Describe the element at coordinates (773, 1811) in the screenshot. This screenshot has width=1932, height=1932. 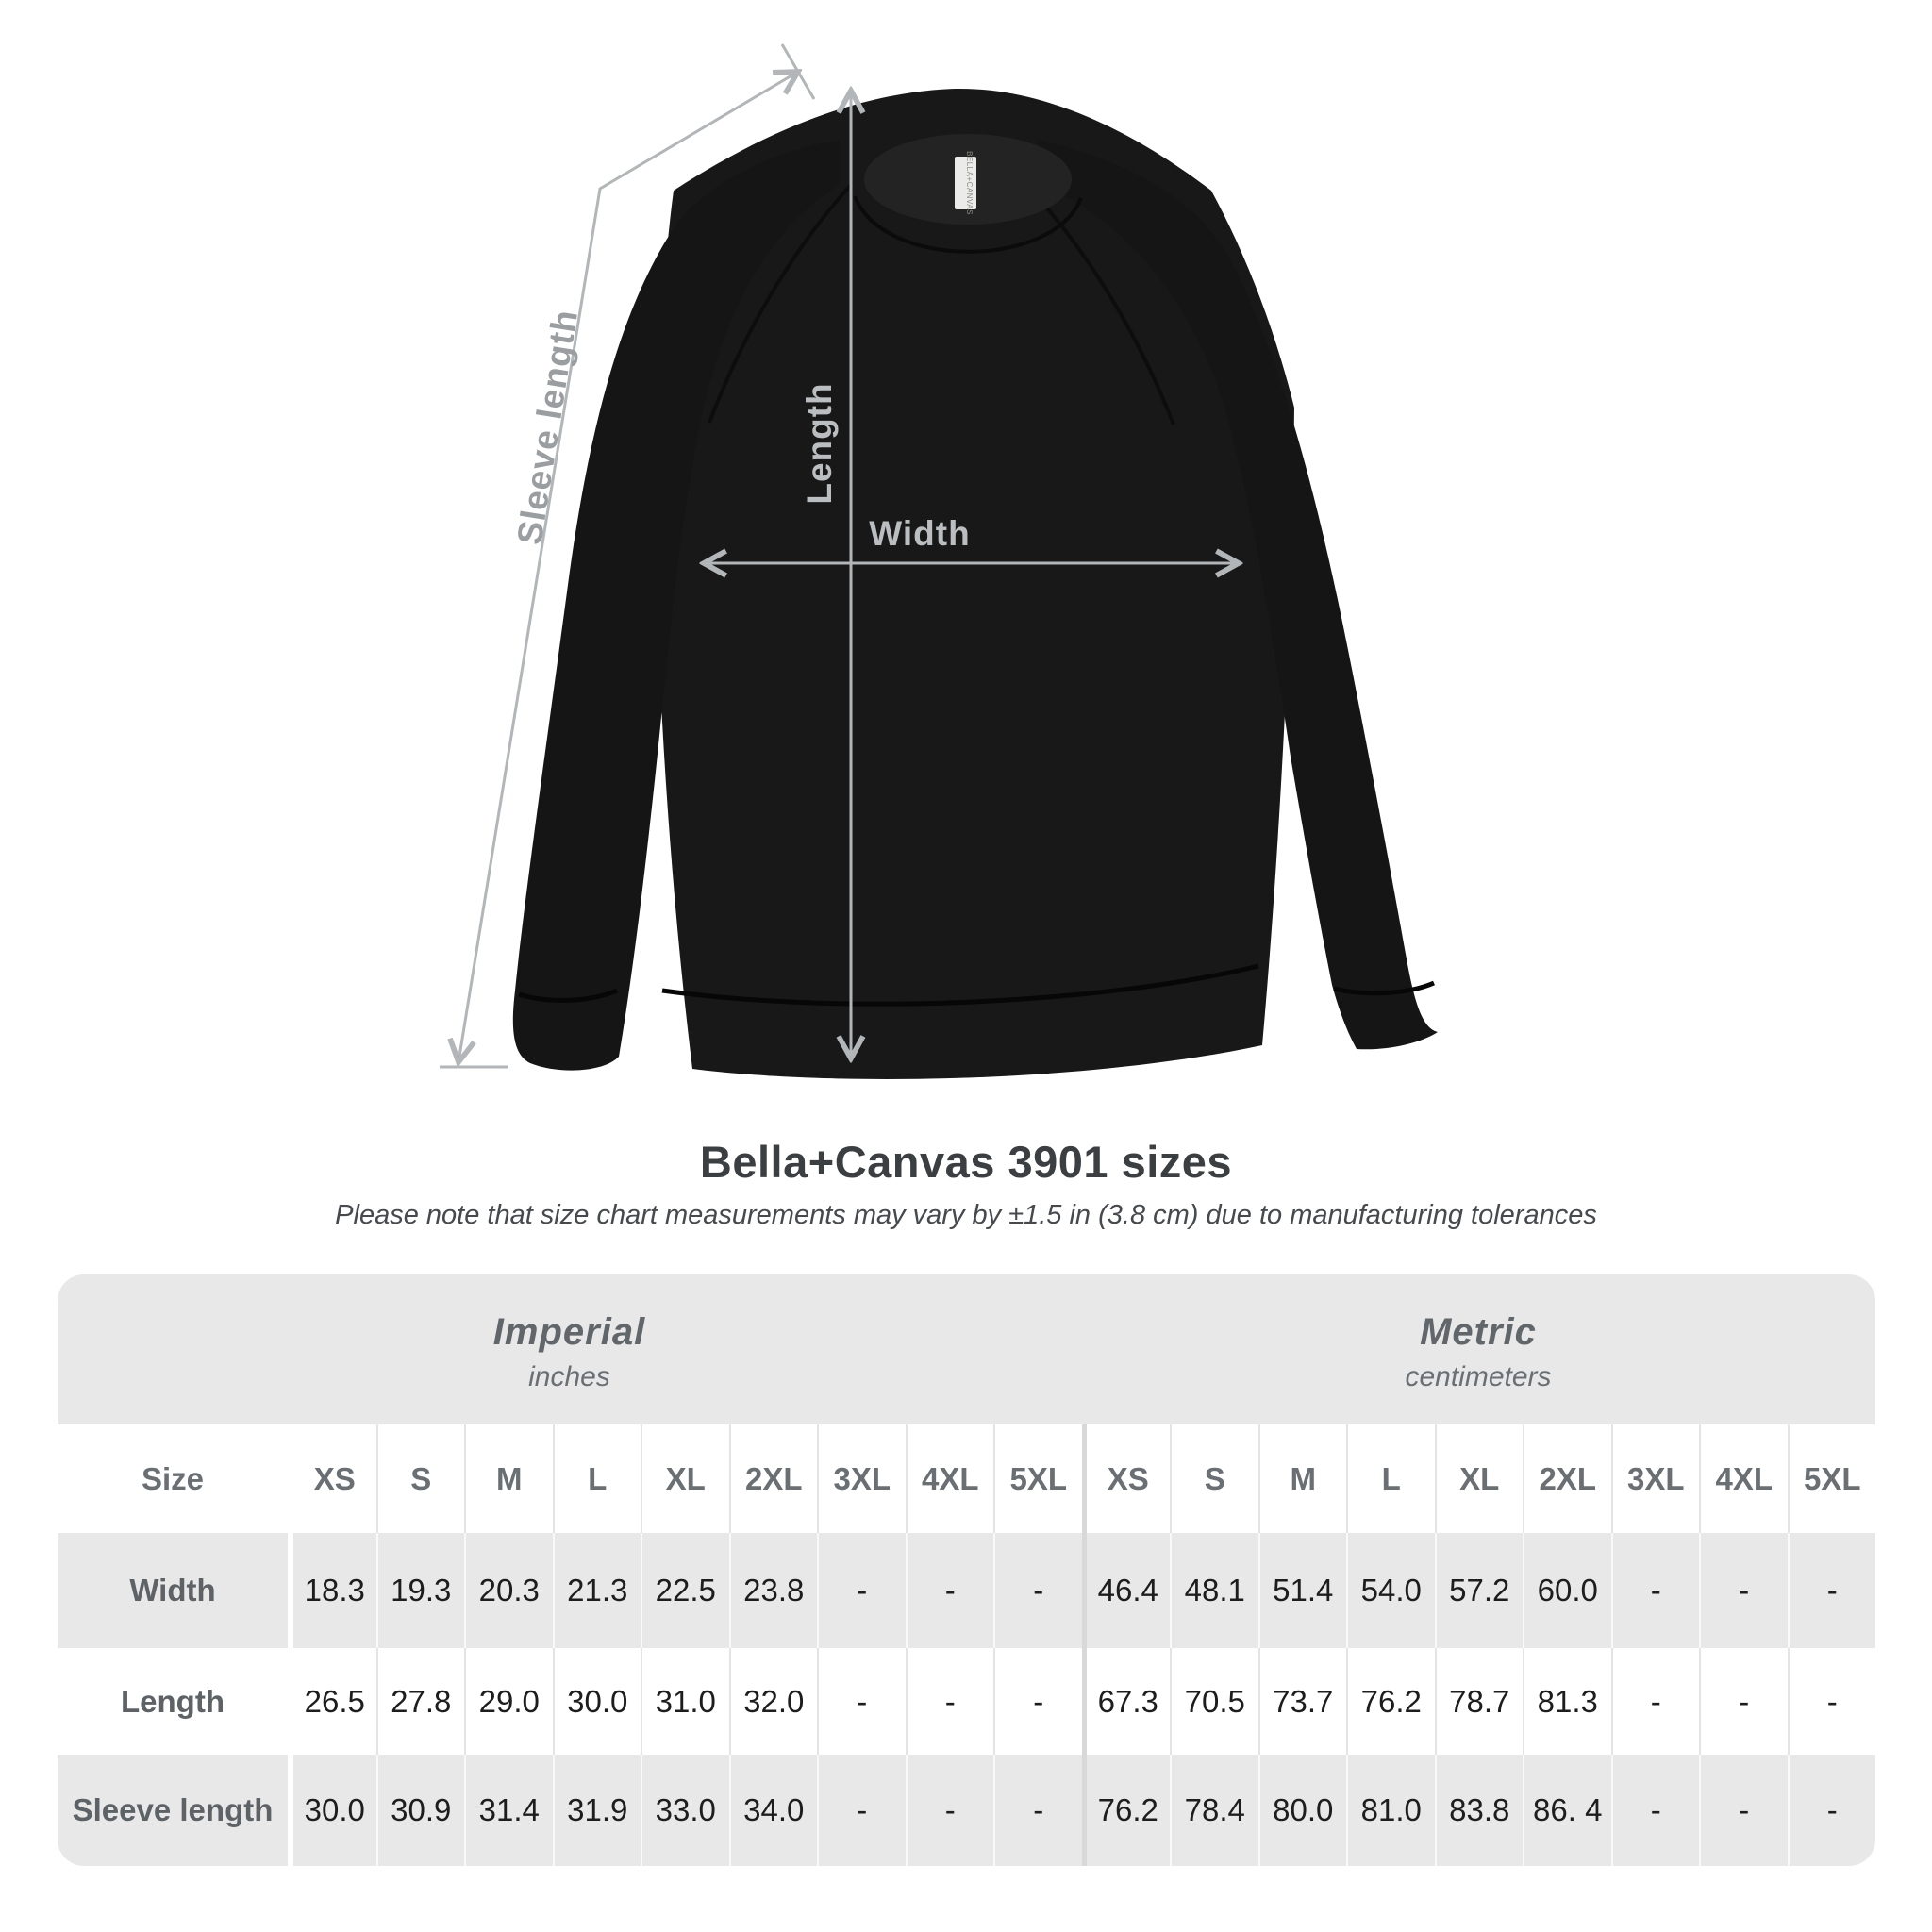
I see `measurement-cell-imperial: 34.0` at that location.